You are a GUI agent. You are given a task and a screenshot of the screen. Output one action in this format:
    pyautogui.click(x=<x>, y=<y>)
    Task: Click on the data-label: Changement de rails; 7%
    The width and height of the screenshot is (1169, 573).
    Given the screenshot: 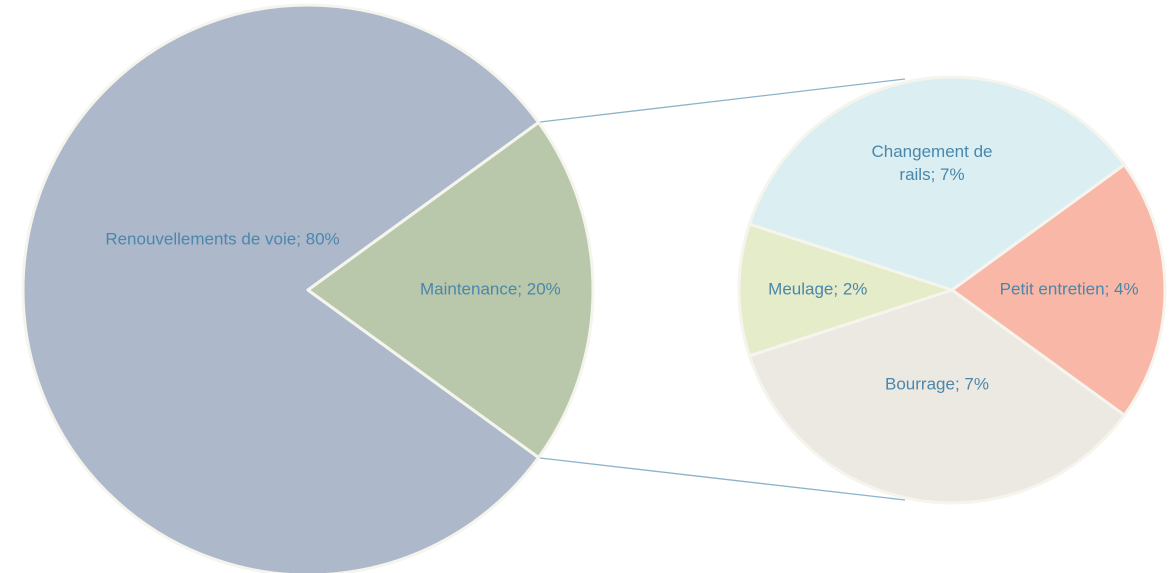 What is the action you would take?
    pyautogui.click(x=932, y=162)
    